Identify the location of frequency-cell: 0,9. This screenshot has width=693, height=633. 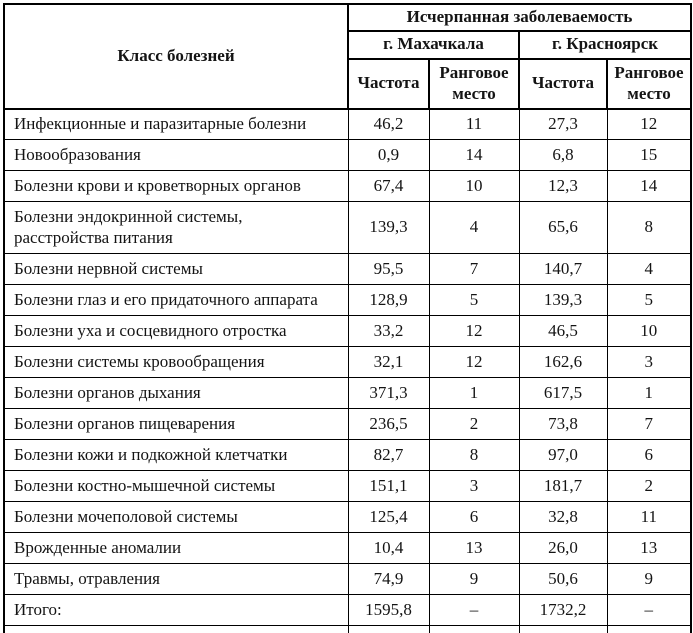
(388, 155).